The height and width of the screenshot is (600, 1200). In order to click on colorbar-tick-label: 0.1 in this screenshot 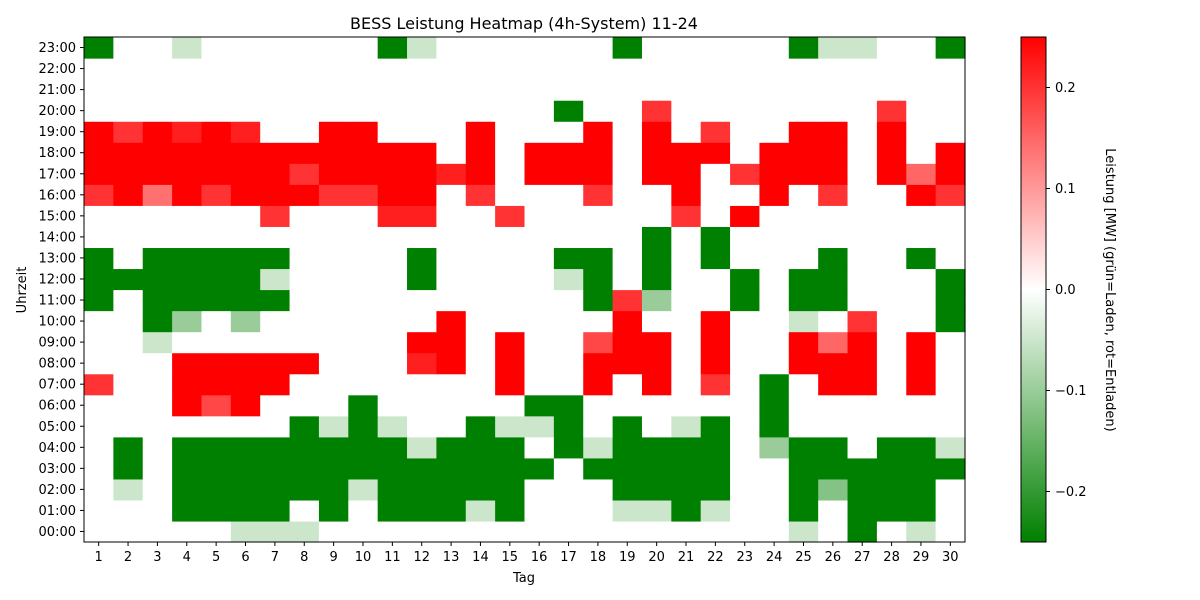, I will do `click(1065, 189)`.